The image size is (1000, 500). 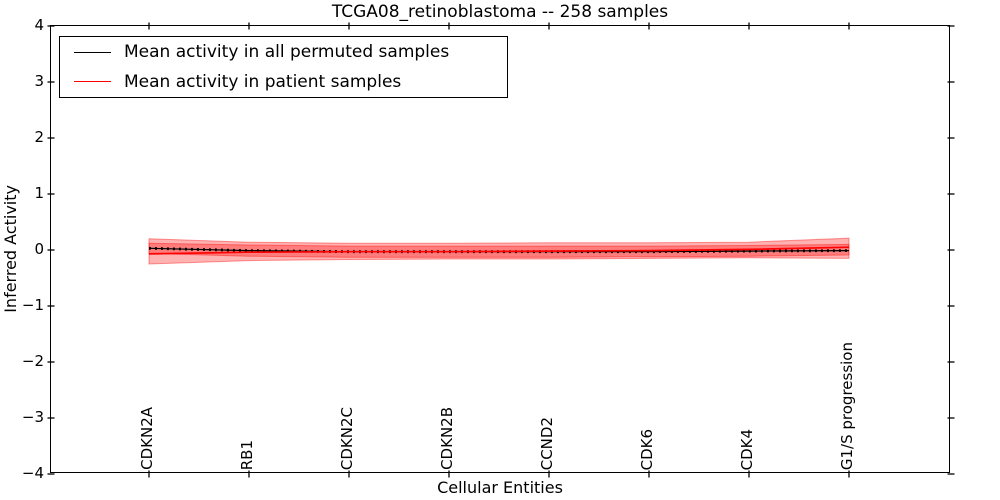 What do you see at coordinates (263, 81) in the screenshot?
I see `legend-label-patient: Mean activity in patient samples` at bounding box center [263, 81].